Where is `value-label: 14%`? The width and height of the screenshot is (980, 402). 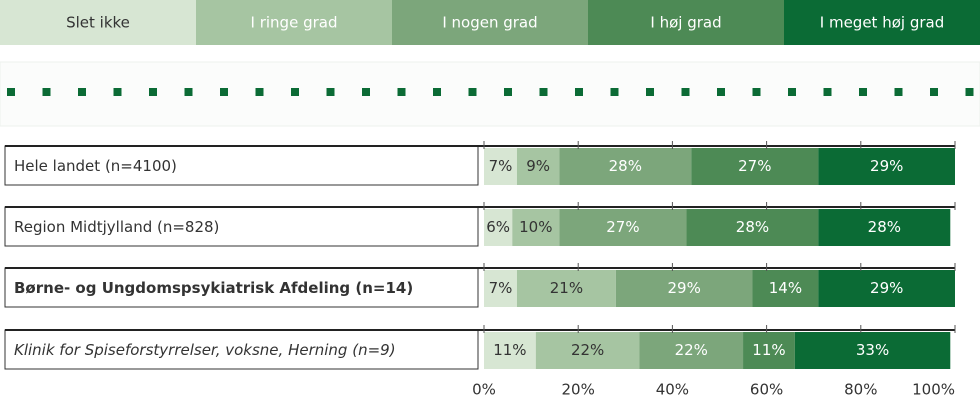 value-label: 14% is located at coordinates (785, 288).